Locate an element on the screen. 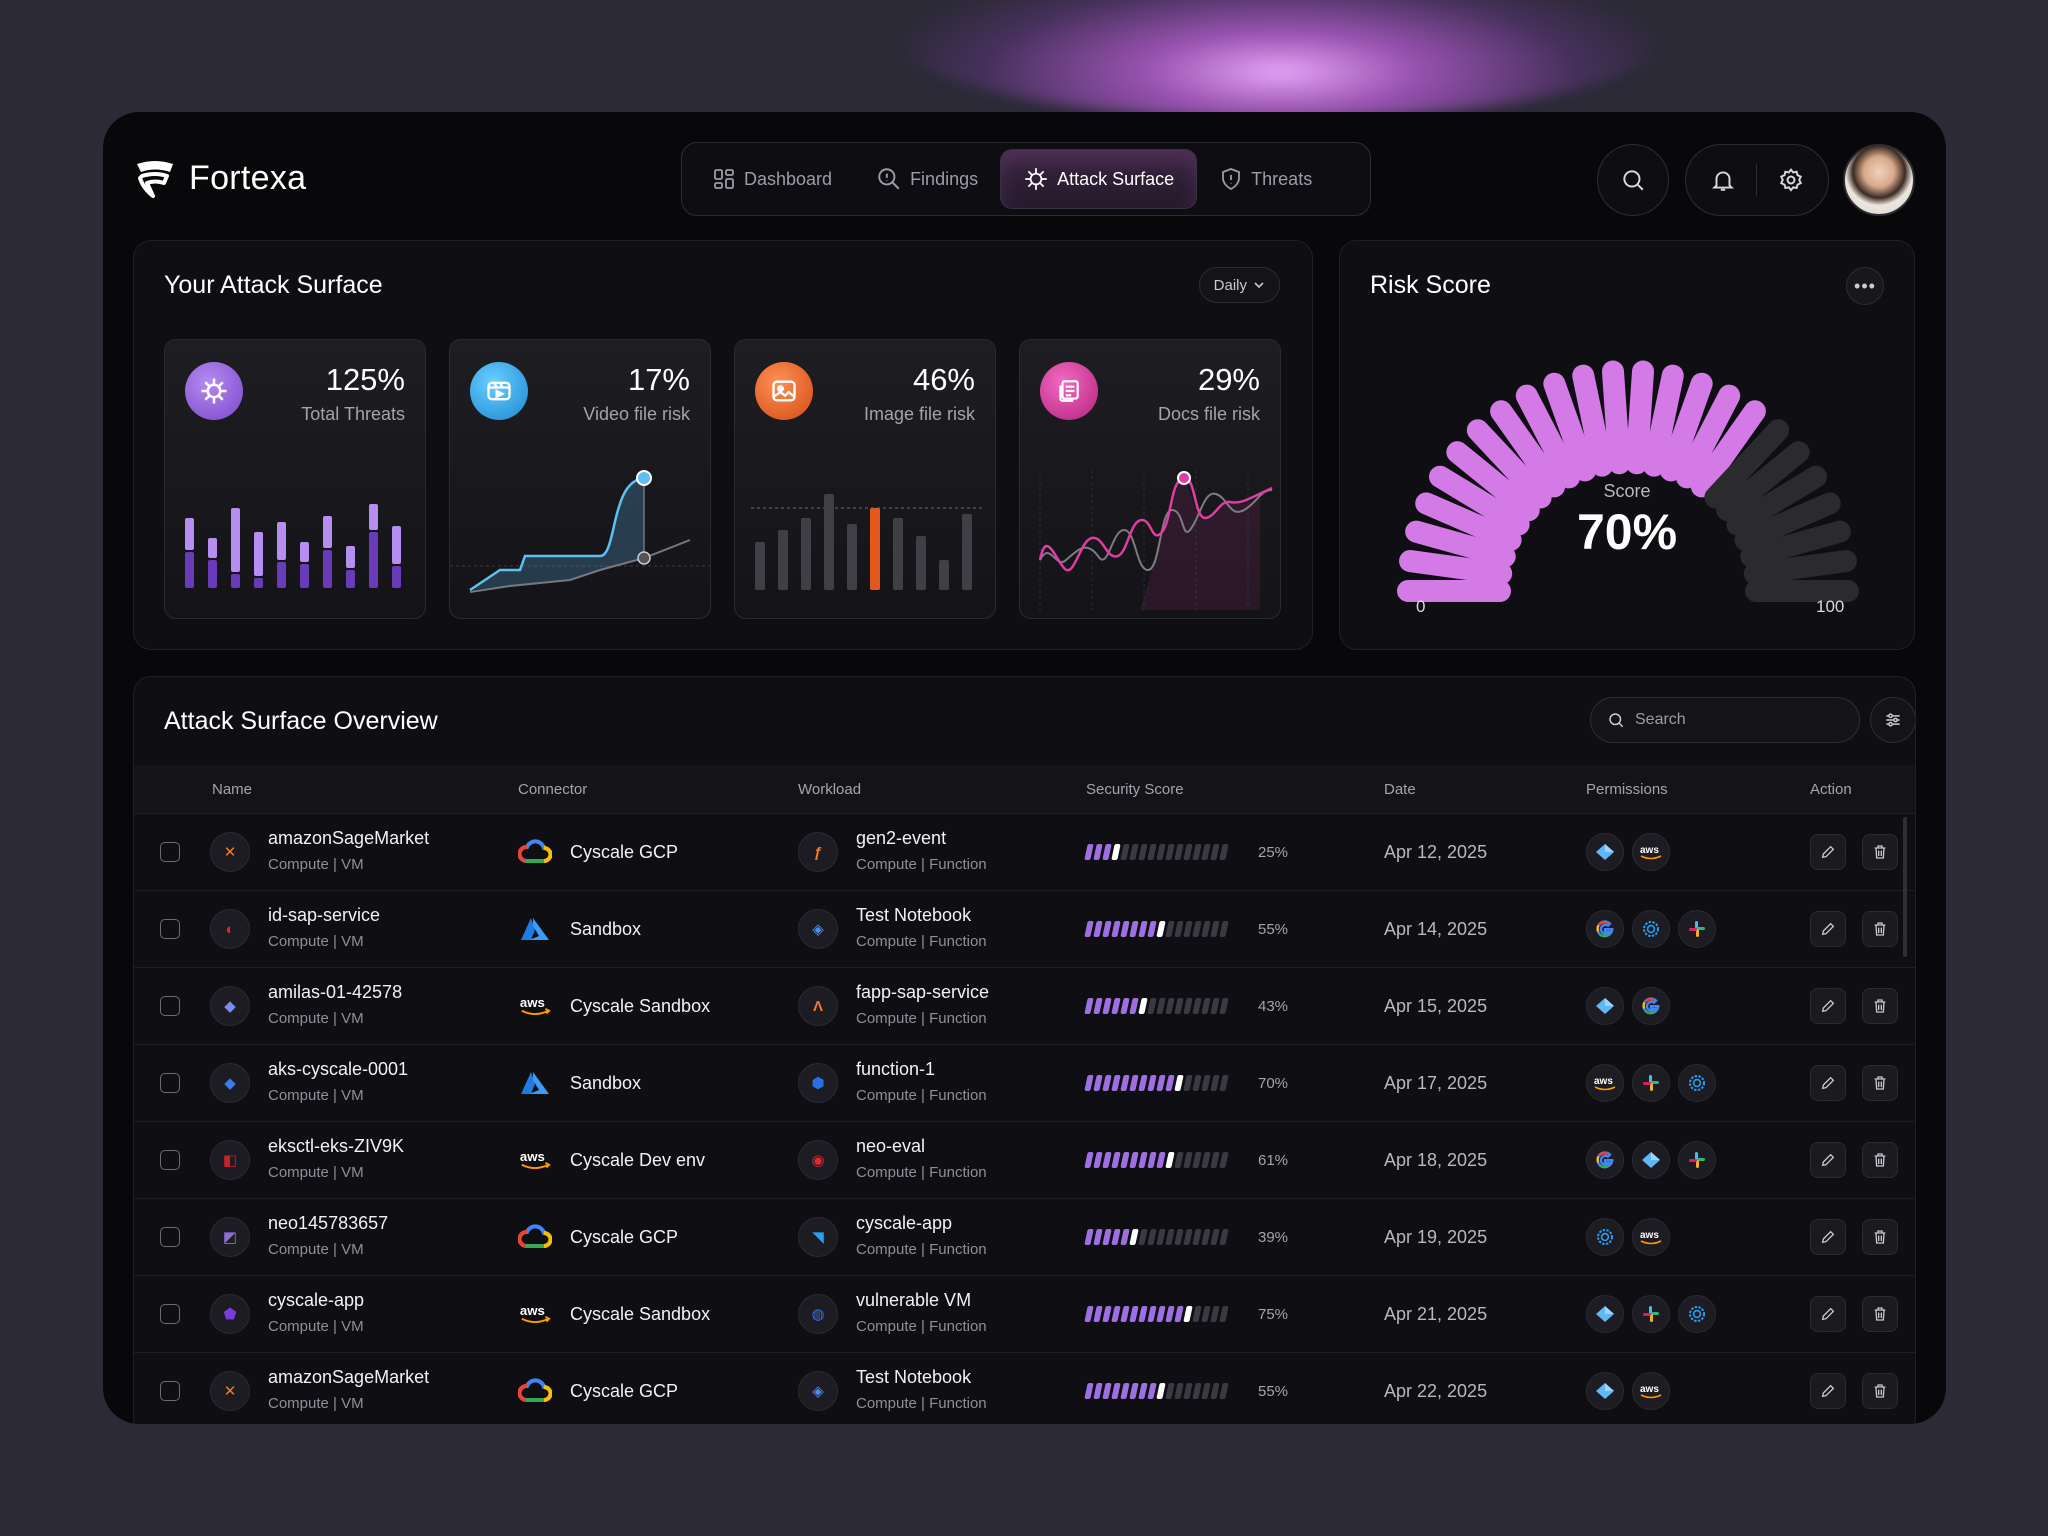  bell-icon is located at coordinates (1723, 180).